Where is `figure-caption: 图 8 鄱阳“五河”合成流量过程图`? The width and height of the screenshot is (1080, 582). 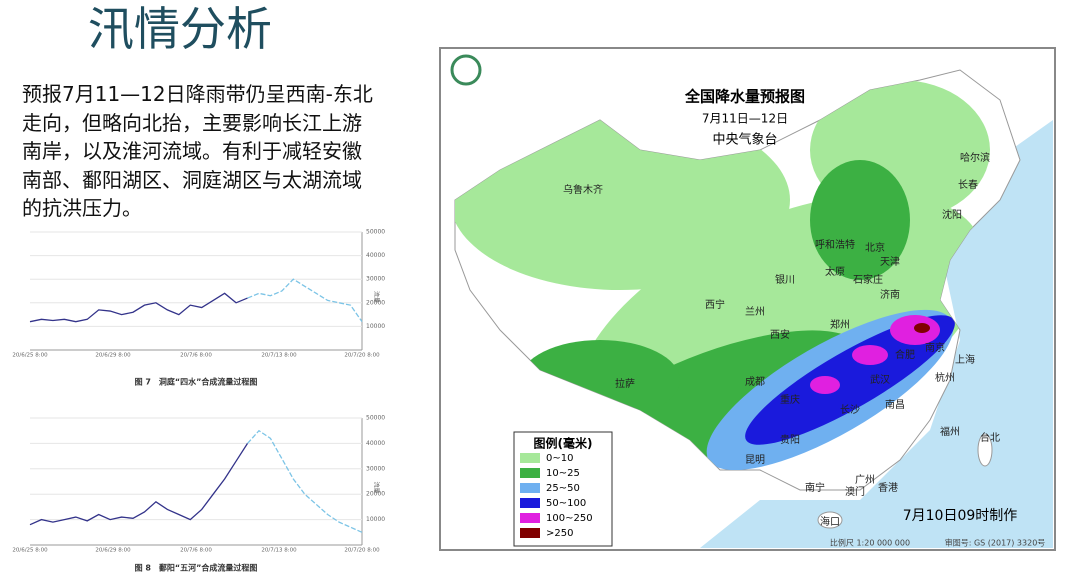 figure-caption: 图 8 鄱阳“五河”合成流量过程图 is located at coordinates (196, 568).